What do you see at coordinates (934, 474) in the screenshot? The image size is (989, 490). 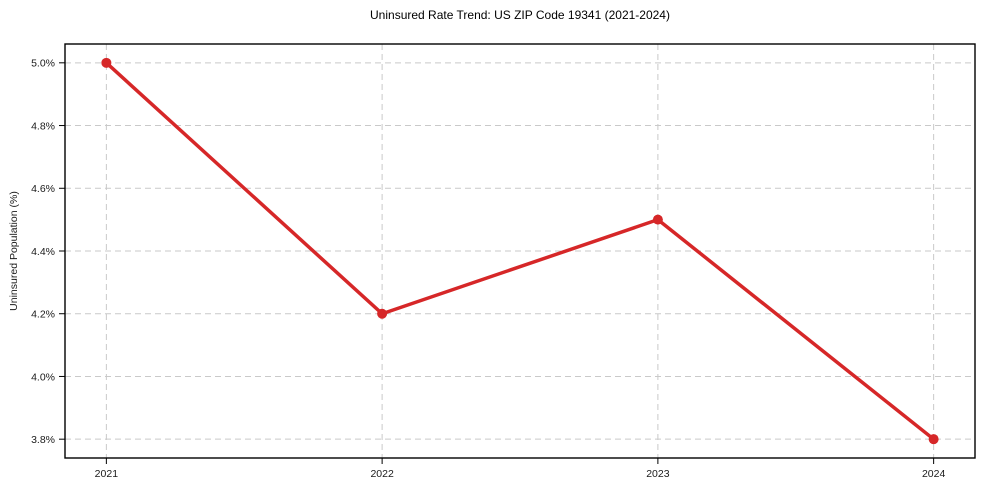 I see `x-tick-label: 2024` at bounding box center [934, 474].